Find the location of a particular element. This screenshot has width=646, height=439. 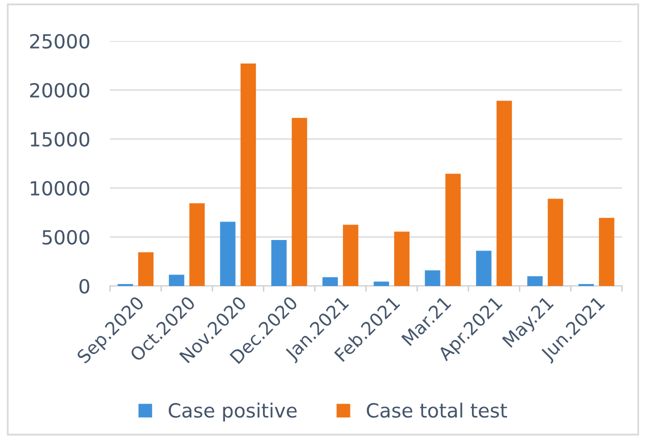

y-tick-label: 10000 is located at coordinates (60, 188).